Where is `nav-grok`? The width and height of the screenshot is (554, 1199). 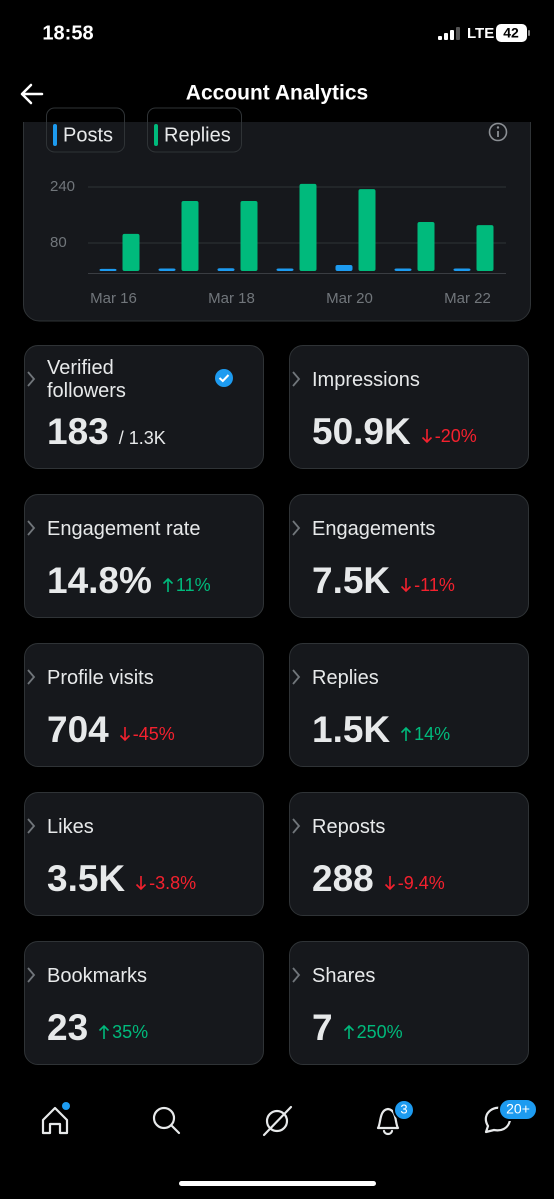 nav-grok is located at coordinates (277, 1121).